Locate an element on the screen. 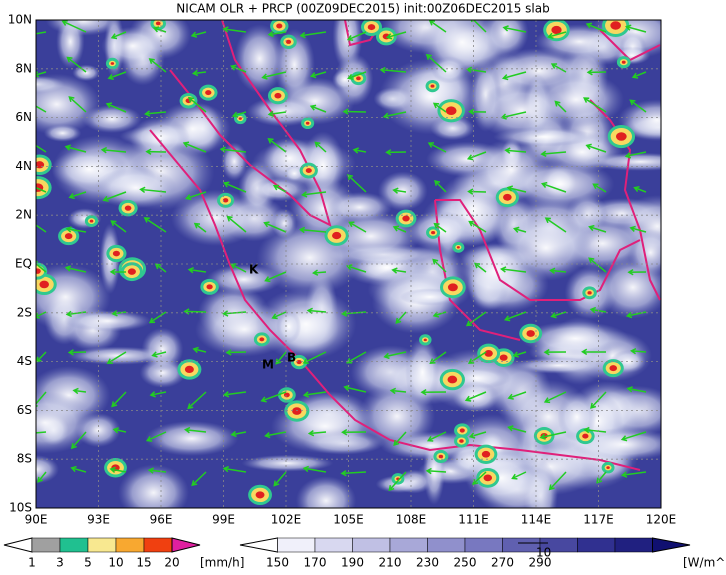 The image size is (726, 575). colorbar-label: 230 is located at coordinates (427, 563).